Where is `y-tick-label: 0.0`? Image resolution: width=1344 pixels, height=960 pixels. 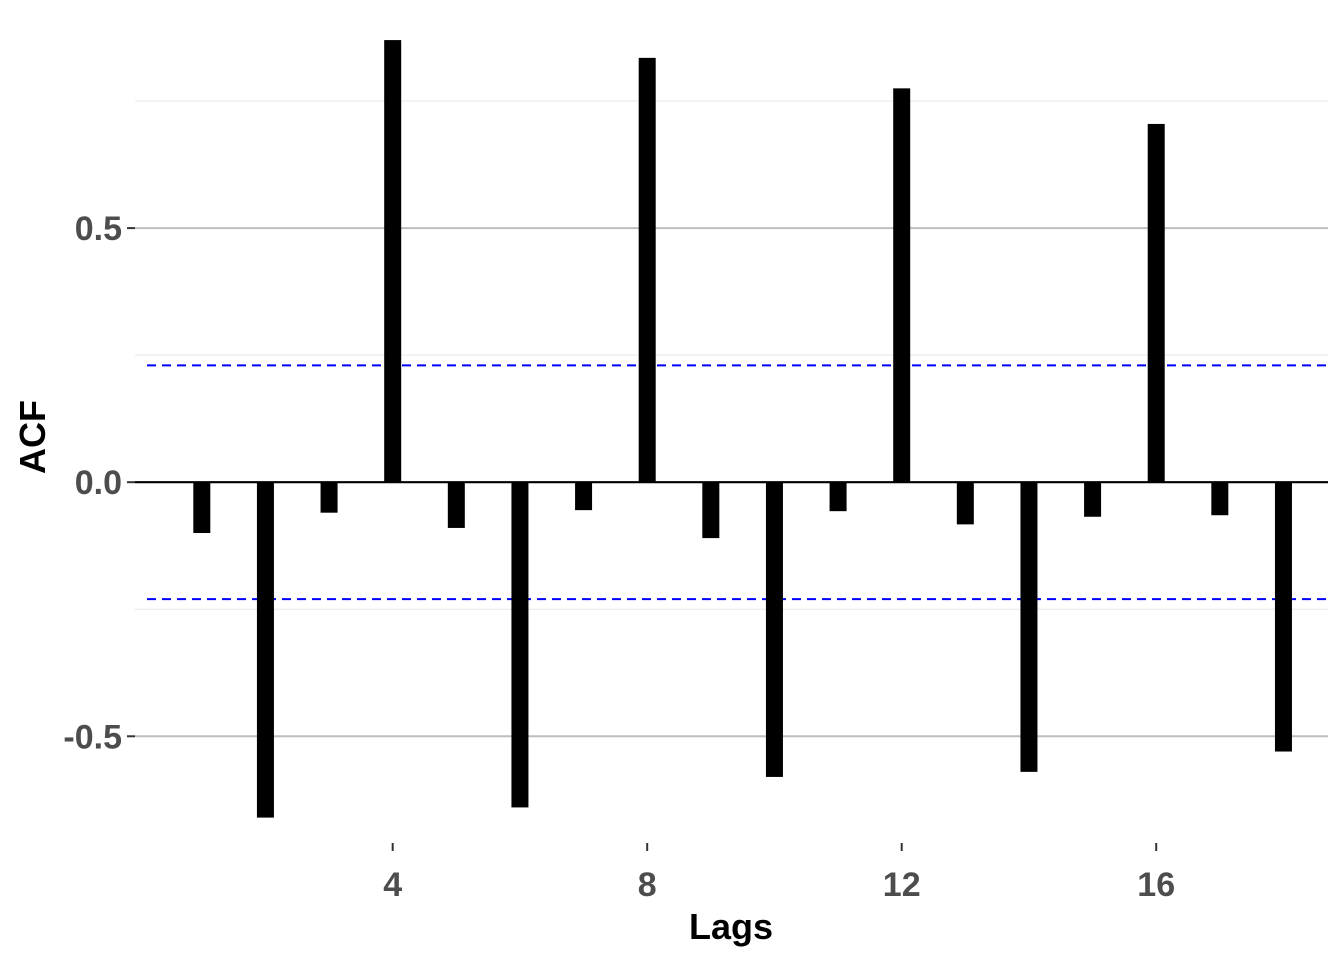
y-tick-label: 0.0 is located at coordinates (98, 483).